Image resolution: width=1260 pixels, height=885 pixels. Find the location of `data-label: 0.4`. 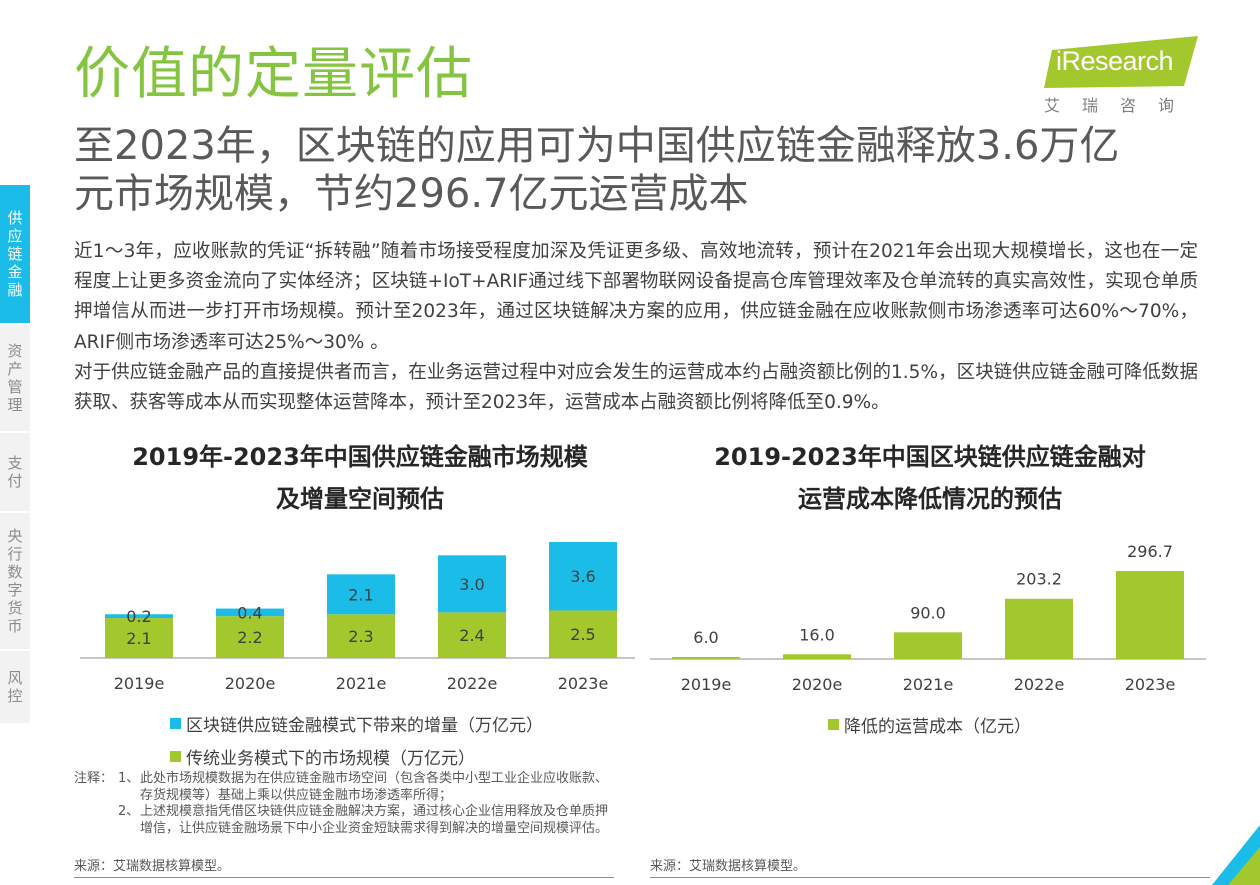

data-label: 0.4 is located at coordinates (249, 612).